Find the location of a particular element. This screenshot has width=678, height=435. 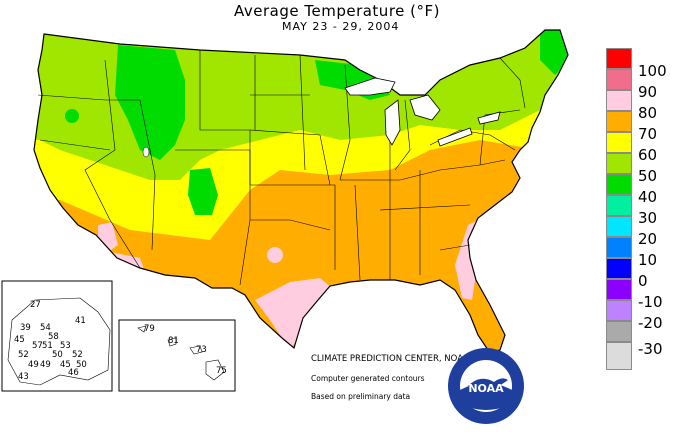

hawaii-value: 79 is located at coordinates (149, 329).